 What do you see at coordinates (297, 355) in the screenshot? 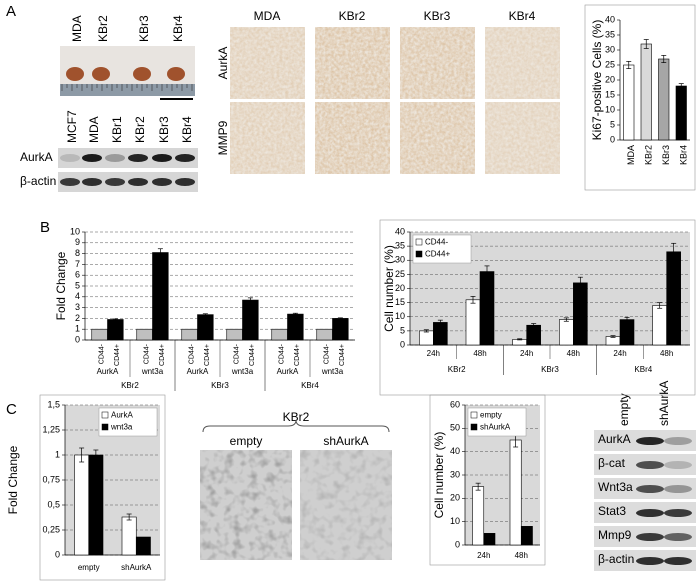
I see `bar-label: CD44+` at bounding box center [297, 355].